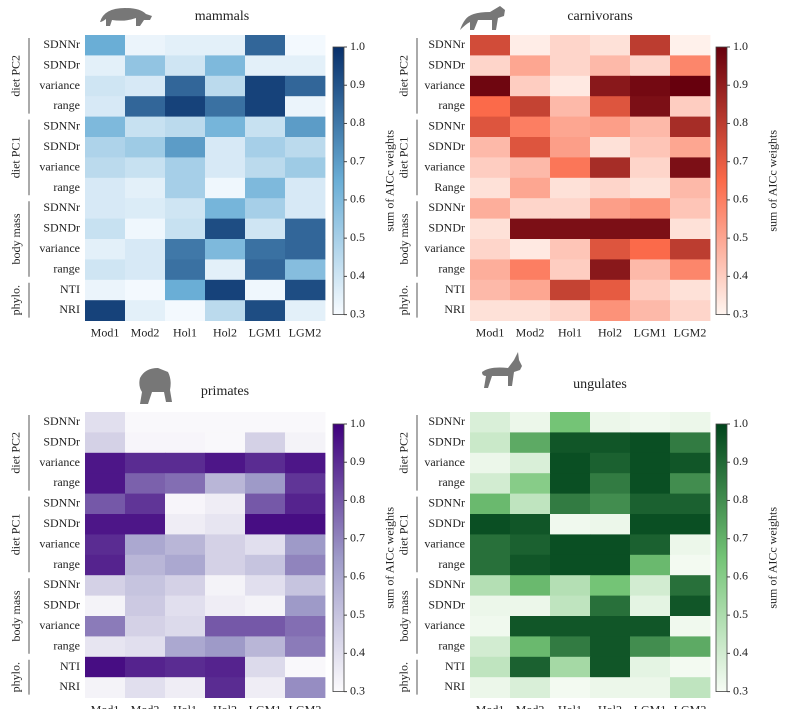 The image size is (795, 709). What do you see at coordinates (16, 300) in the screenshot?
I see `group-label: phylo.` at bounding box center [16, 300].